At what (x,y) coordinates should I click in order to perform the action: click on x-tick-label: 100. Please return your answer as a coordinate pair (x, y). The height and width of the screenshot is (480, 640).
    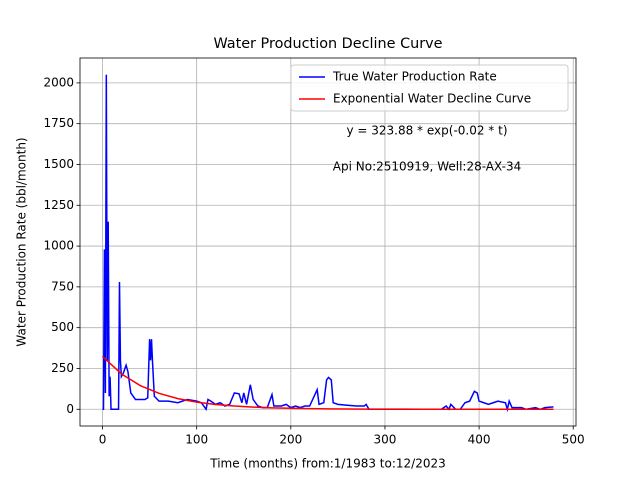
    Looking at the image, I should click on (196, 440).